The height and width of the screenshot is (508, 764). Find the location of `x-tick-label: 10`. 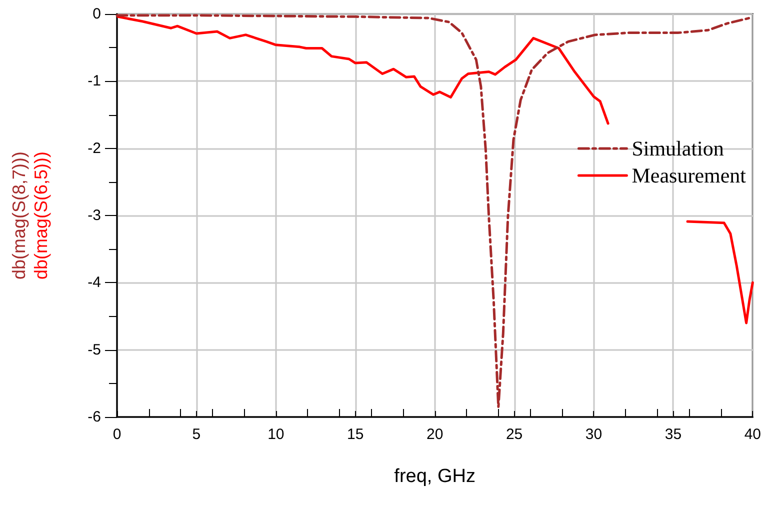

x-tick-label: 10 is located at coordinates (276, 434).